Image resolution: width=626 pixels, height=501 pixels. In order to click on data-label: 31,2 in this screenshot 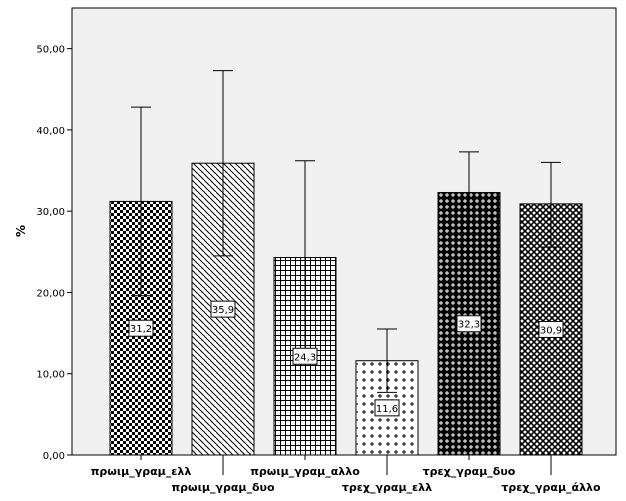, I will do `click(141, 329)`.